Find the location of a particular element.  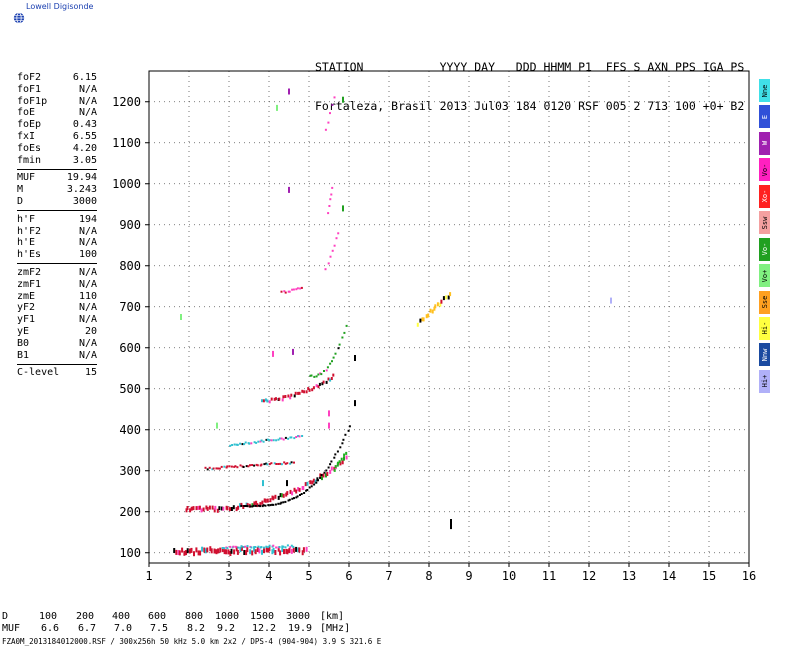

legend-label: Nnw is located at coordinates (764, 355).